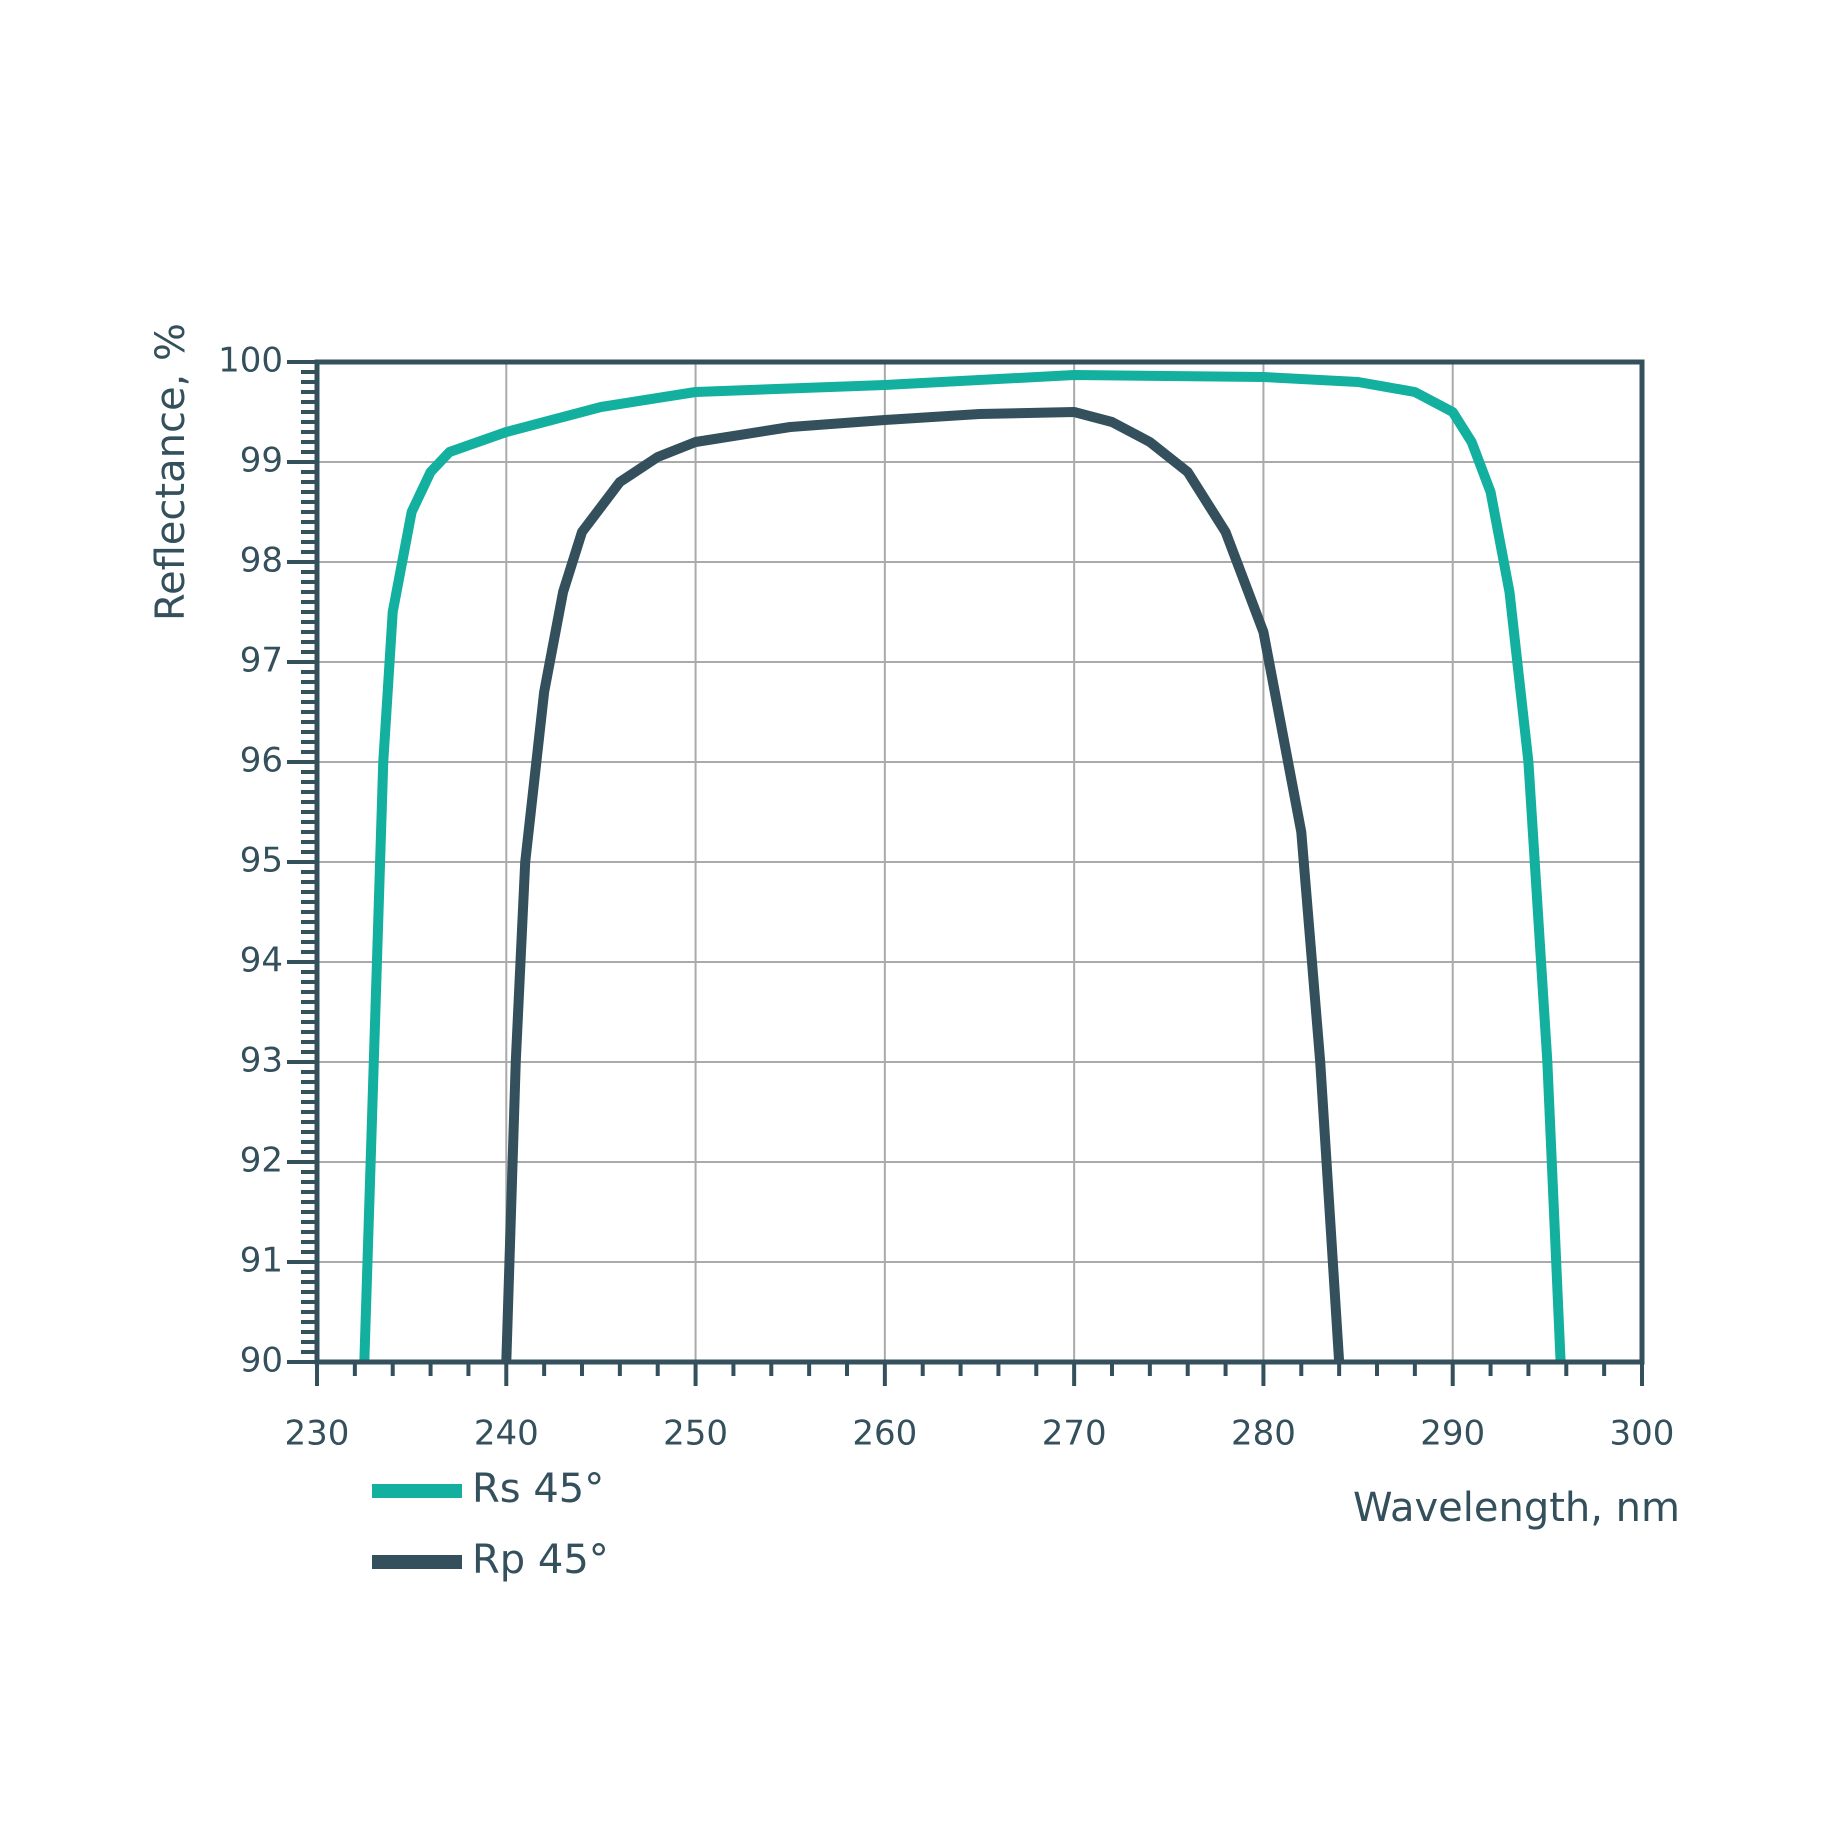 The height and width of the screenshot is (1848, 1848). I want to click on y-tick-label: 95, so click(261, 861).